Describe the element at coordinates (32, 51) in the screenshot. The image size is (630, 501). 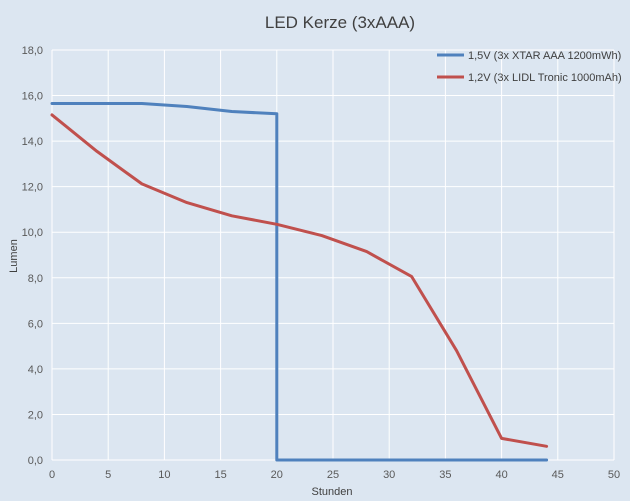
I see `y-tick-label: 18,0` at that location.